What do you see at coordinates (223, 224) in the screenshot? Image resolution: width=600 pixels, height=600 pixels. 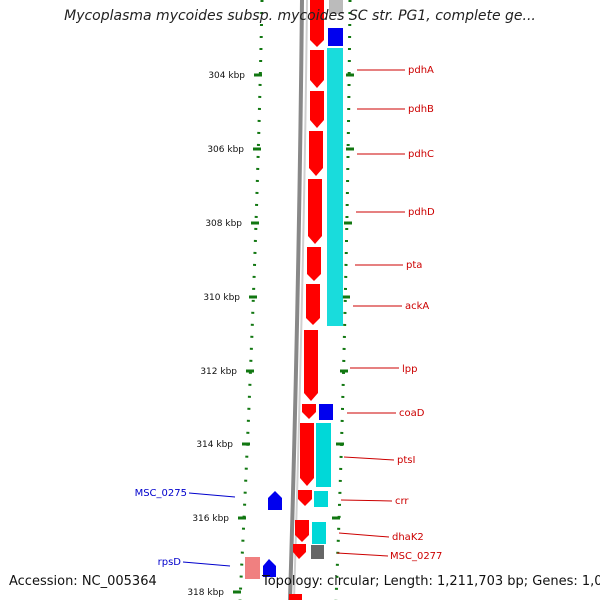 I see `ruler-label: 308 kbp` at bounding box center [223, 224].